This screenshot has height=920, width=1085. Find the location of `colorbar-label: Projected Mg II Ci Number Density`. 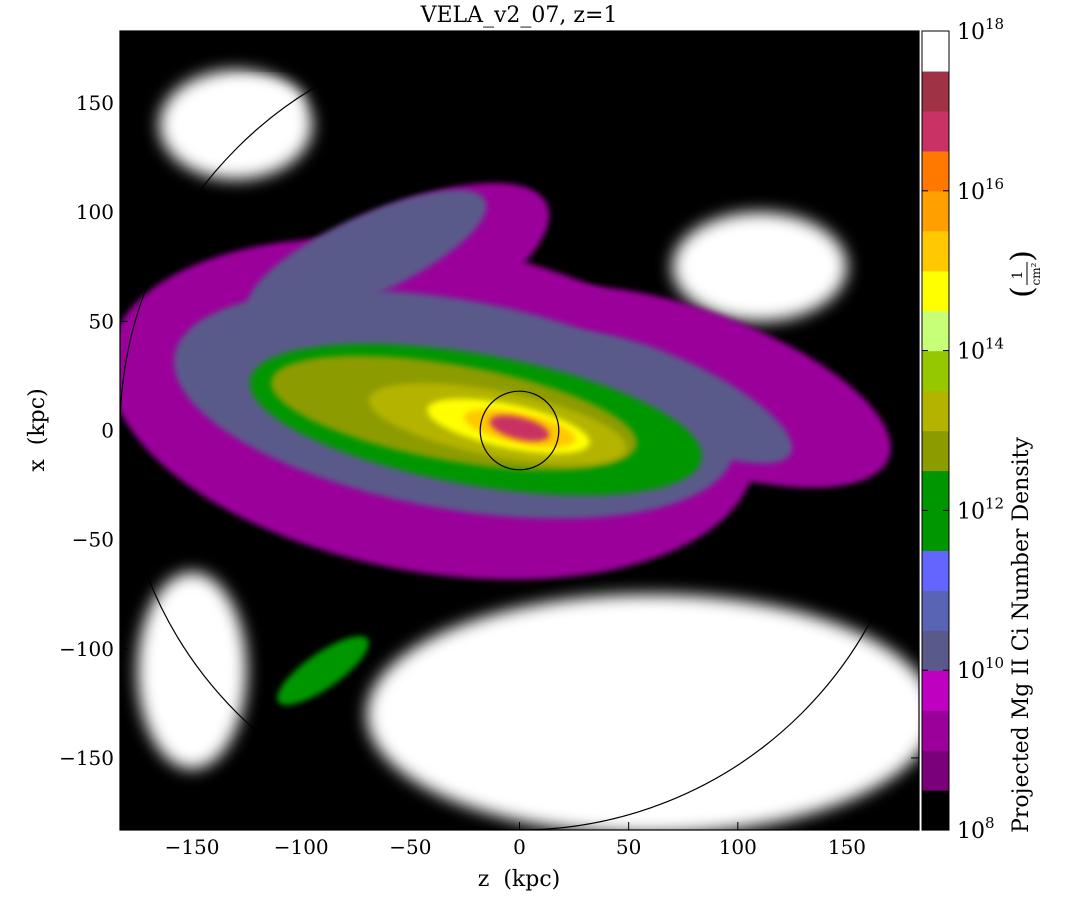

colorbar-label: Projected Mg II Ci Number Density is located at coordinates (1021, 635).